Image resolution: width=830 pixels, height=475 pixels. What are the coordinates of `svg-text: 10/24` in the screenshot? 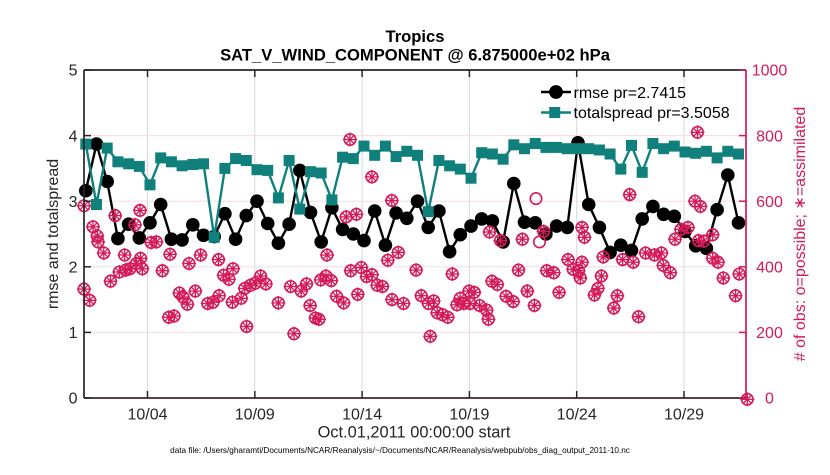 It's located at (577, 415).